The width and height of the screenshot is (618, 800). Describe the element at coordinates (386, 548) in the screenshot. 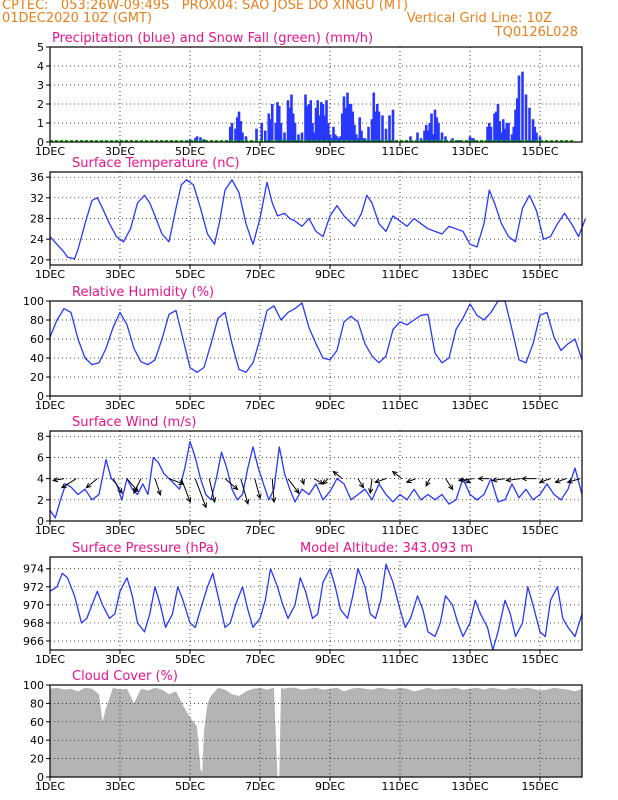

I see `model-altitude-label: Model Altitude: 343.093 m` at that location.